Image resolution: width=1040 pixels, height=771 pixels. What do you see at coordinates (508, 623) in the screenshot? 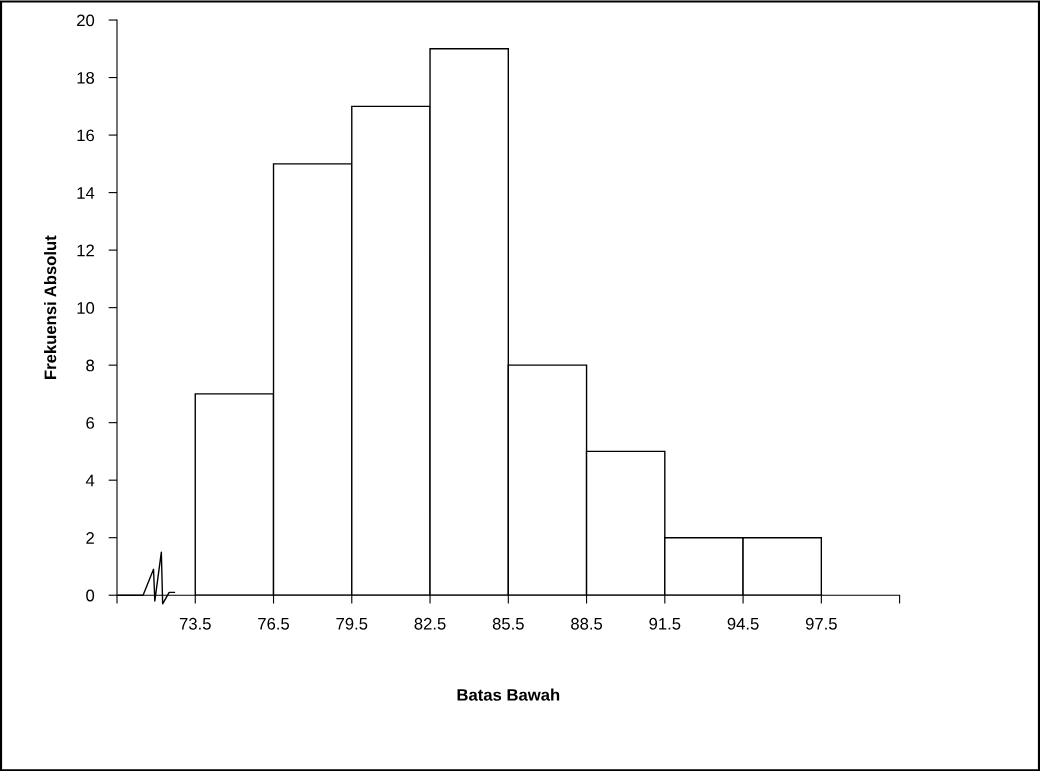
I see `x-tick-label: 85.5` at bounding box center [508, 623].